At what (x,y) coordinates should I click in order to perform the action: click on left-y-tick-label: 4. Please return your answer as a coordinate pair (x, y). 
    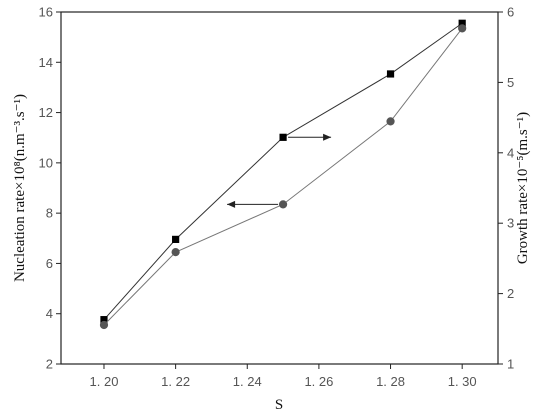
    Looking at the image, I should click on (49, 313).